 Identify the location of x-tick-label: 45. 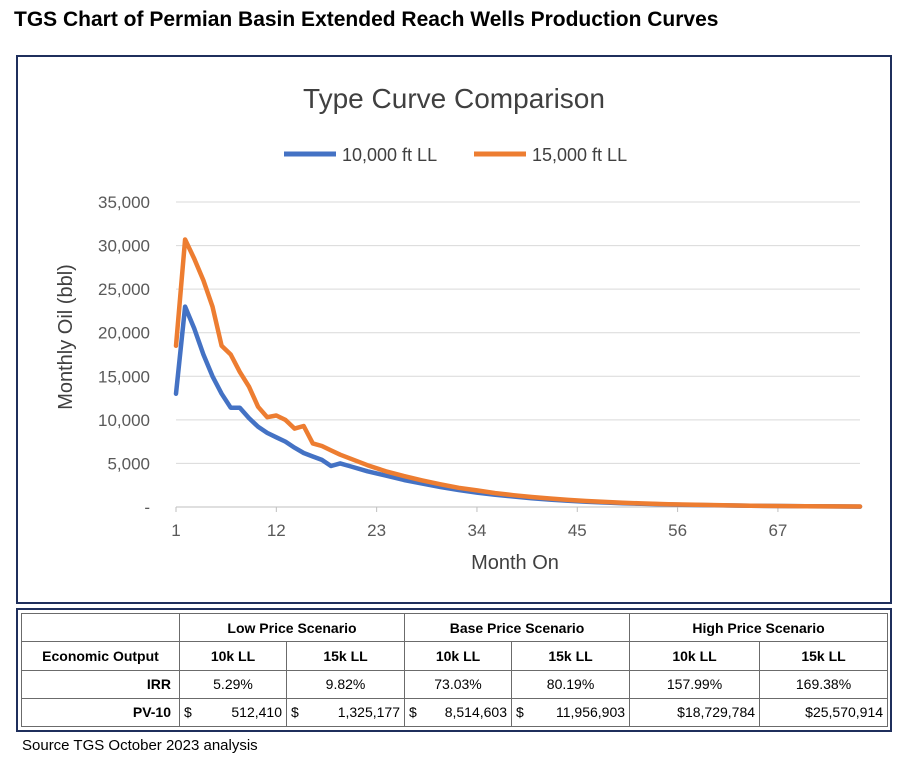
(577, 530).